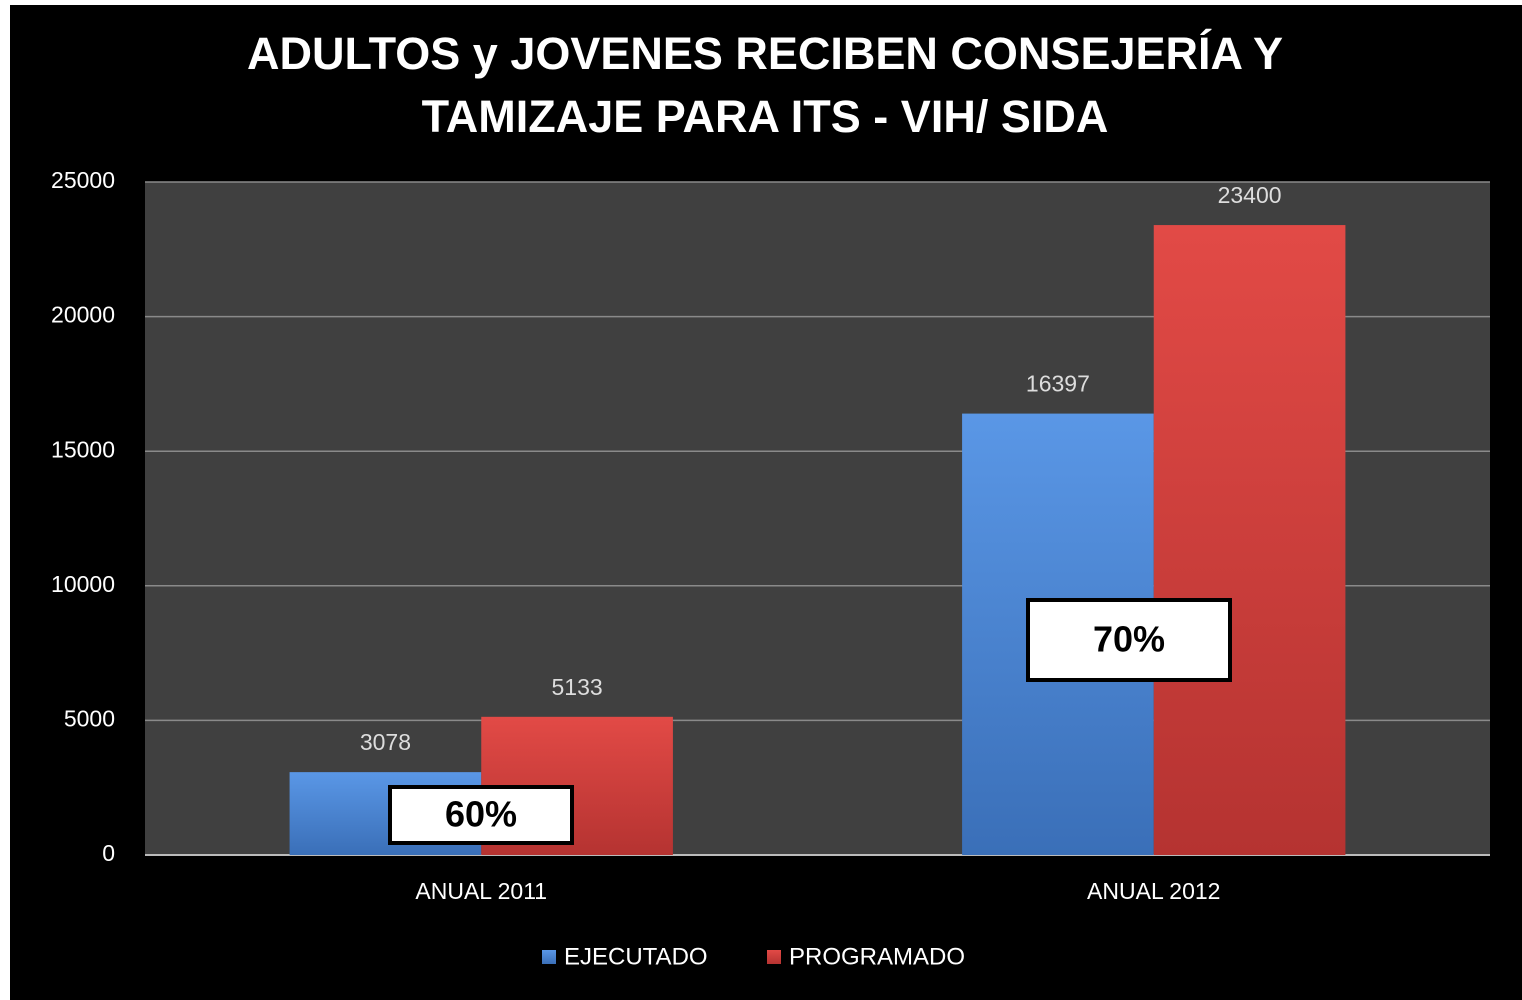  What do you see at coordinates (83, 449) in the screenshot?
I see `y-tick-label: 15000` at bounding box center [83, 449].